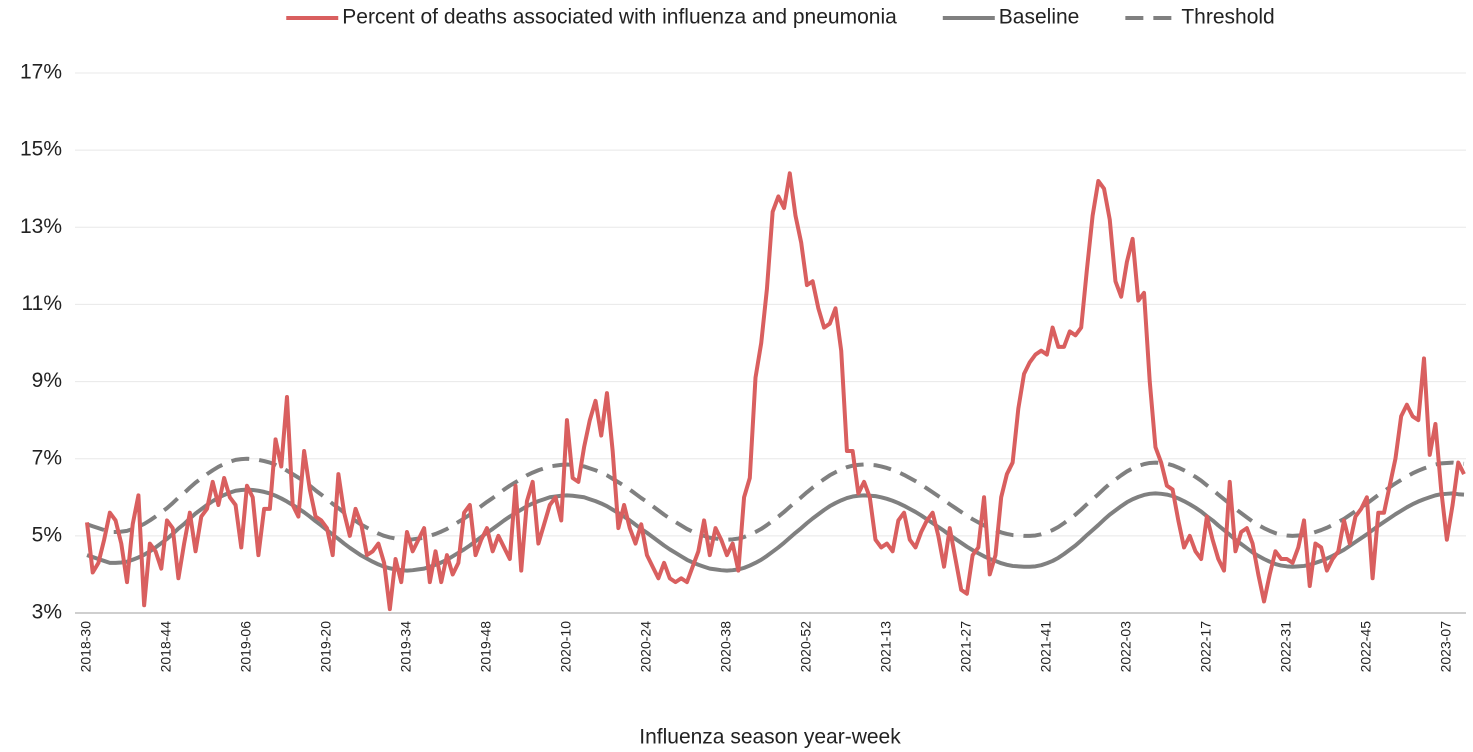 This screenshot has width=1473, height=752. What do you see at coordinates (486, 647) in the screenshot?
I see `x-tick-label: 2019-48` at bounding box center [486, 647].